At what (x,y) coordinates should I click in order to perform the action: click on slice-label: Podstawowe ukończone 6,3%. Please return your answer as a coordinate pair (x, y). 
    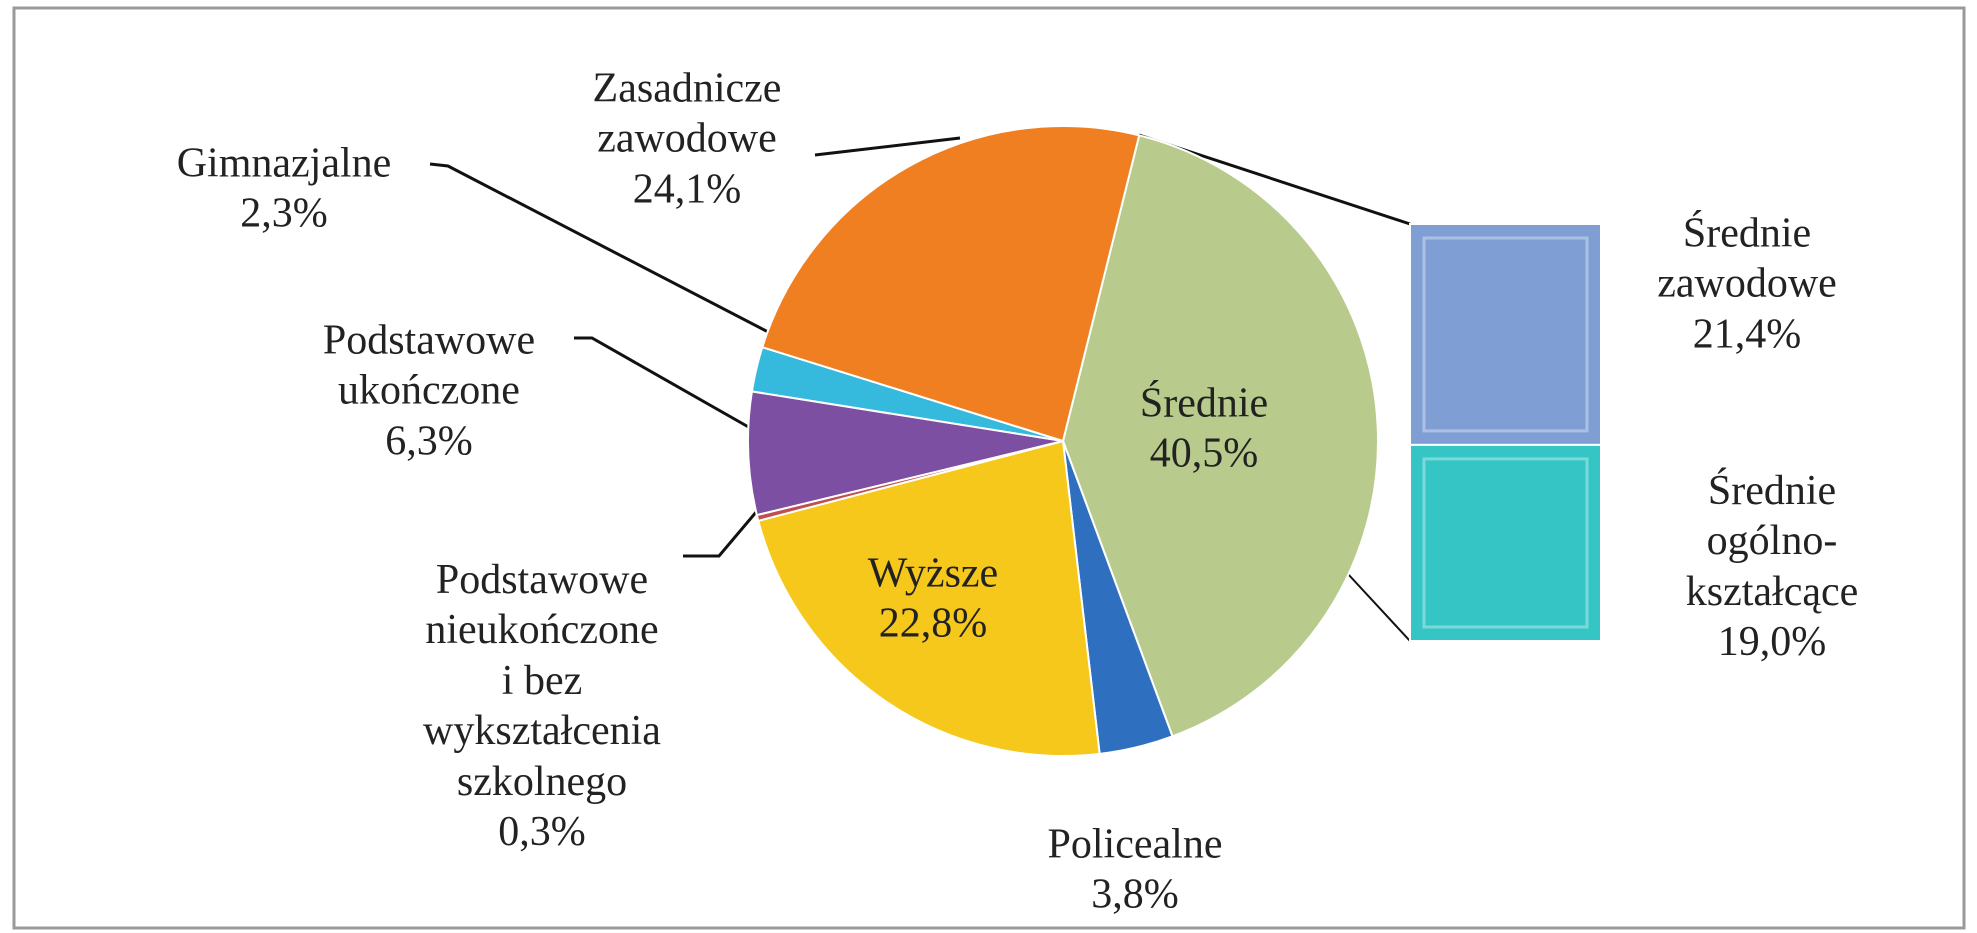
    Looking at the image, I should click on (429, 390).